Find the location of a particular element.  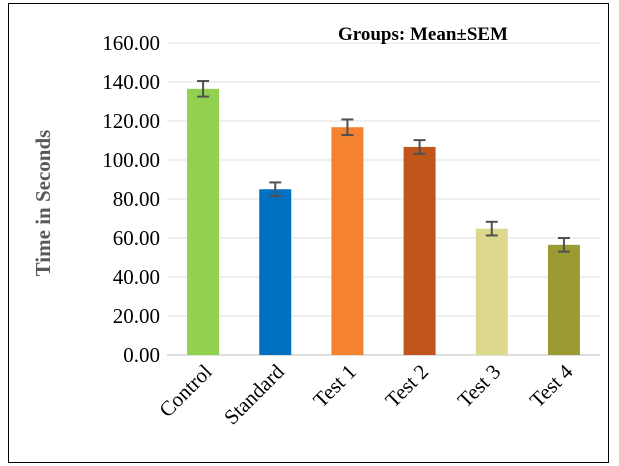

chart-title: Groups: Mean±SEM is located at coordinates (423, 34).